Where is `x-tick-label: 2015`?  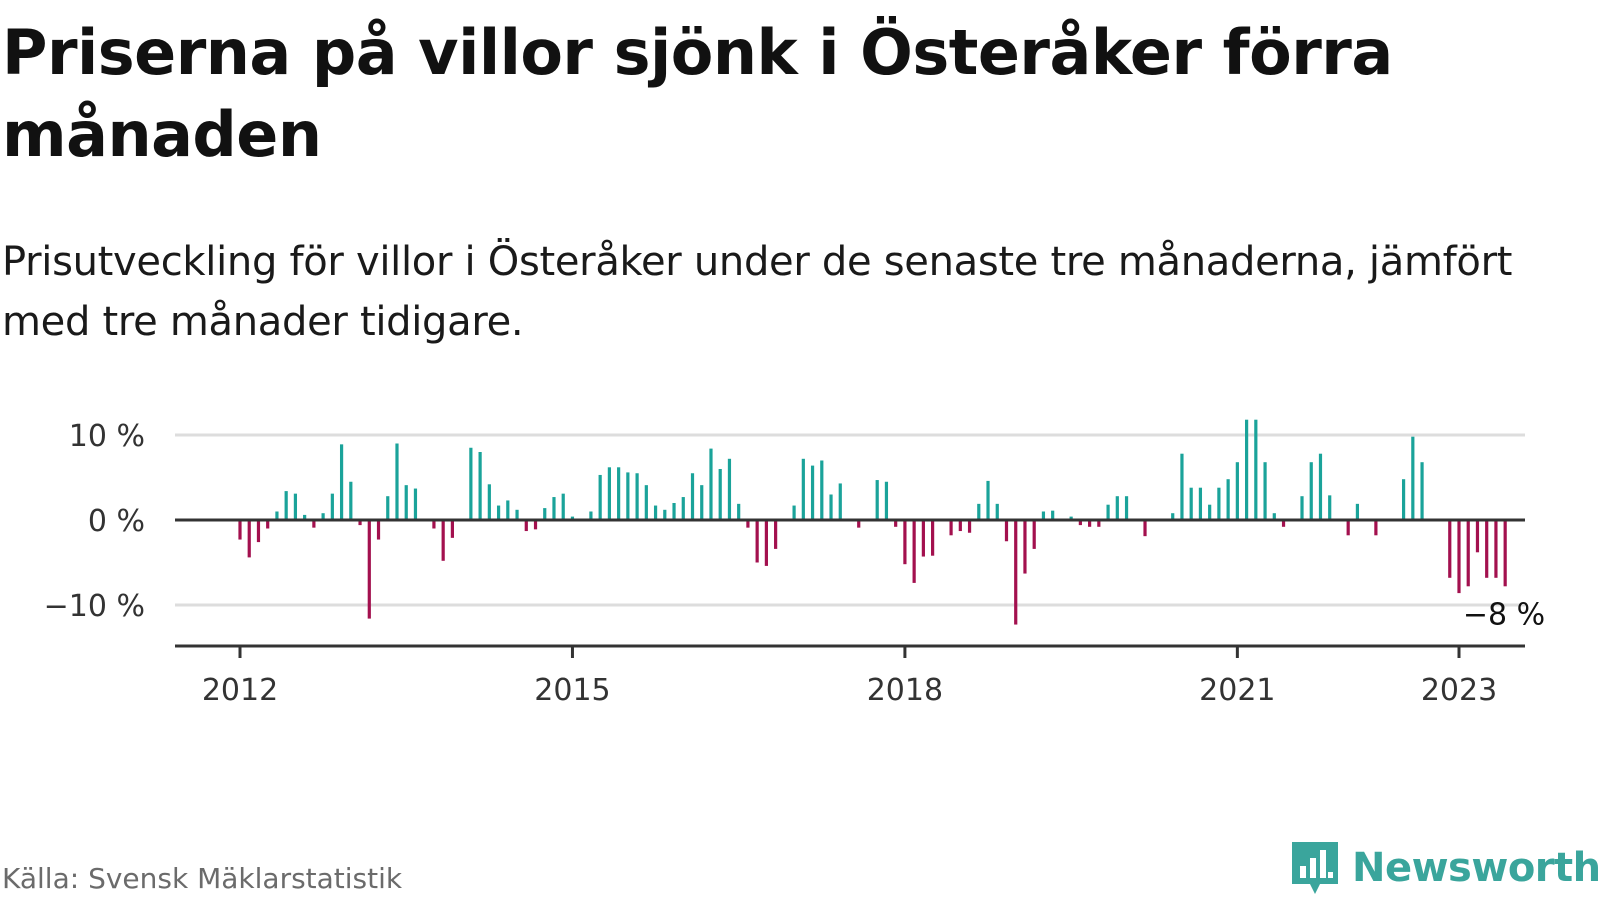 x-tick-label: 2015 is located at coordinates (572, 690).